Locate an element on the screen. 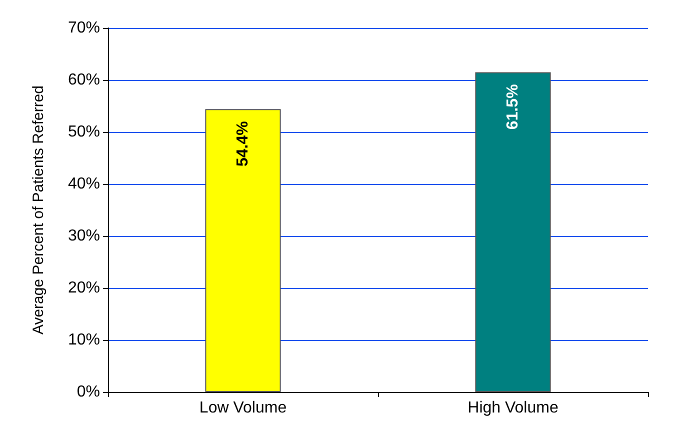 The width and height of the screenshot is (681, 438). y-tick-label: 30% is located at coordinates (84, 236).